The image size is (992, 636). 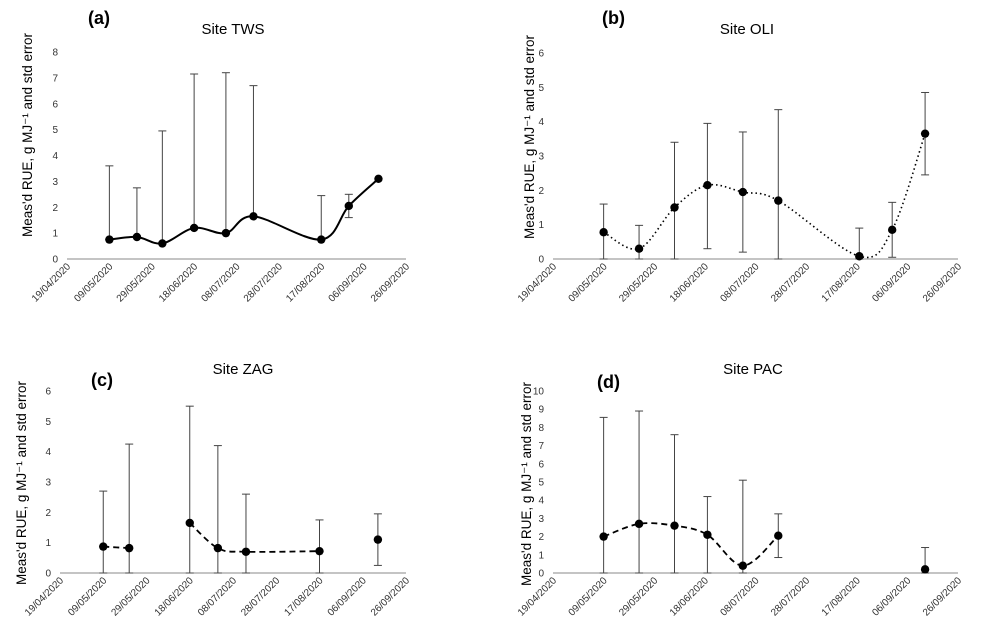 I want to click on panel-letter: (b), so click(x=613, y=18).